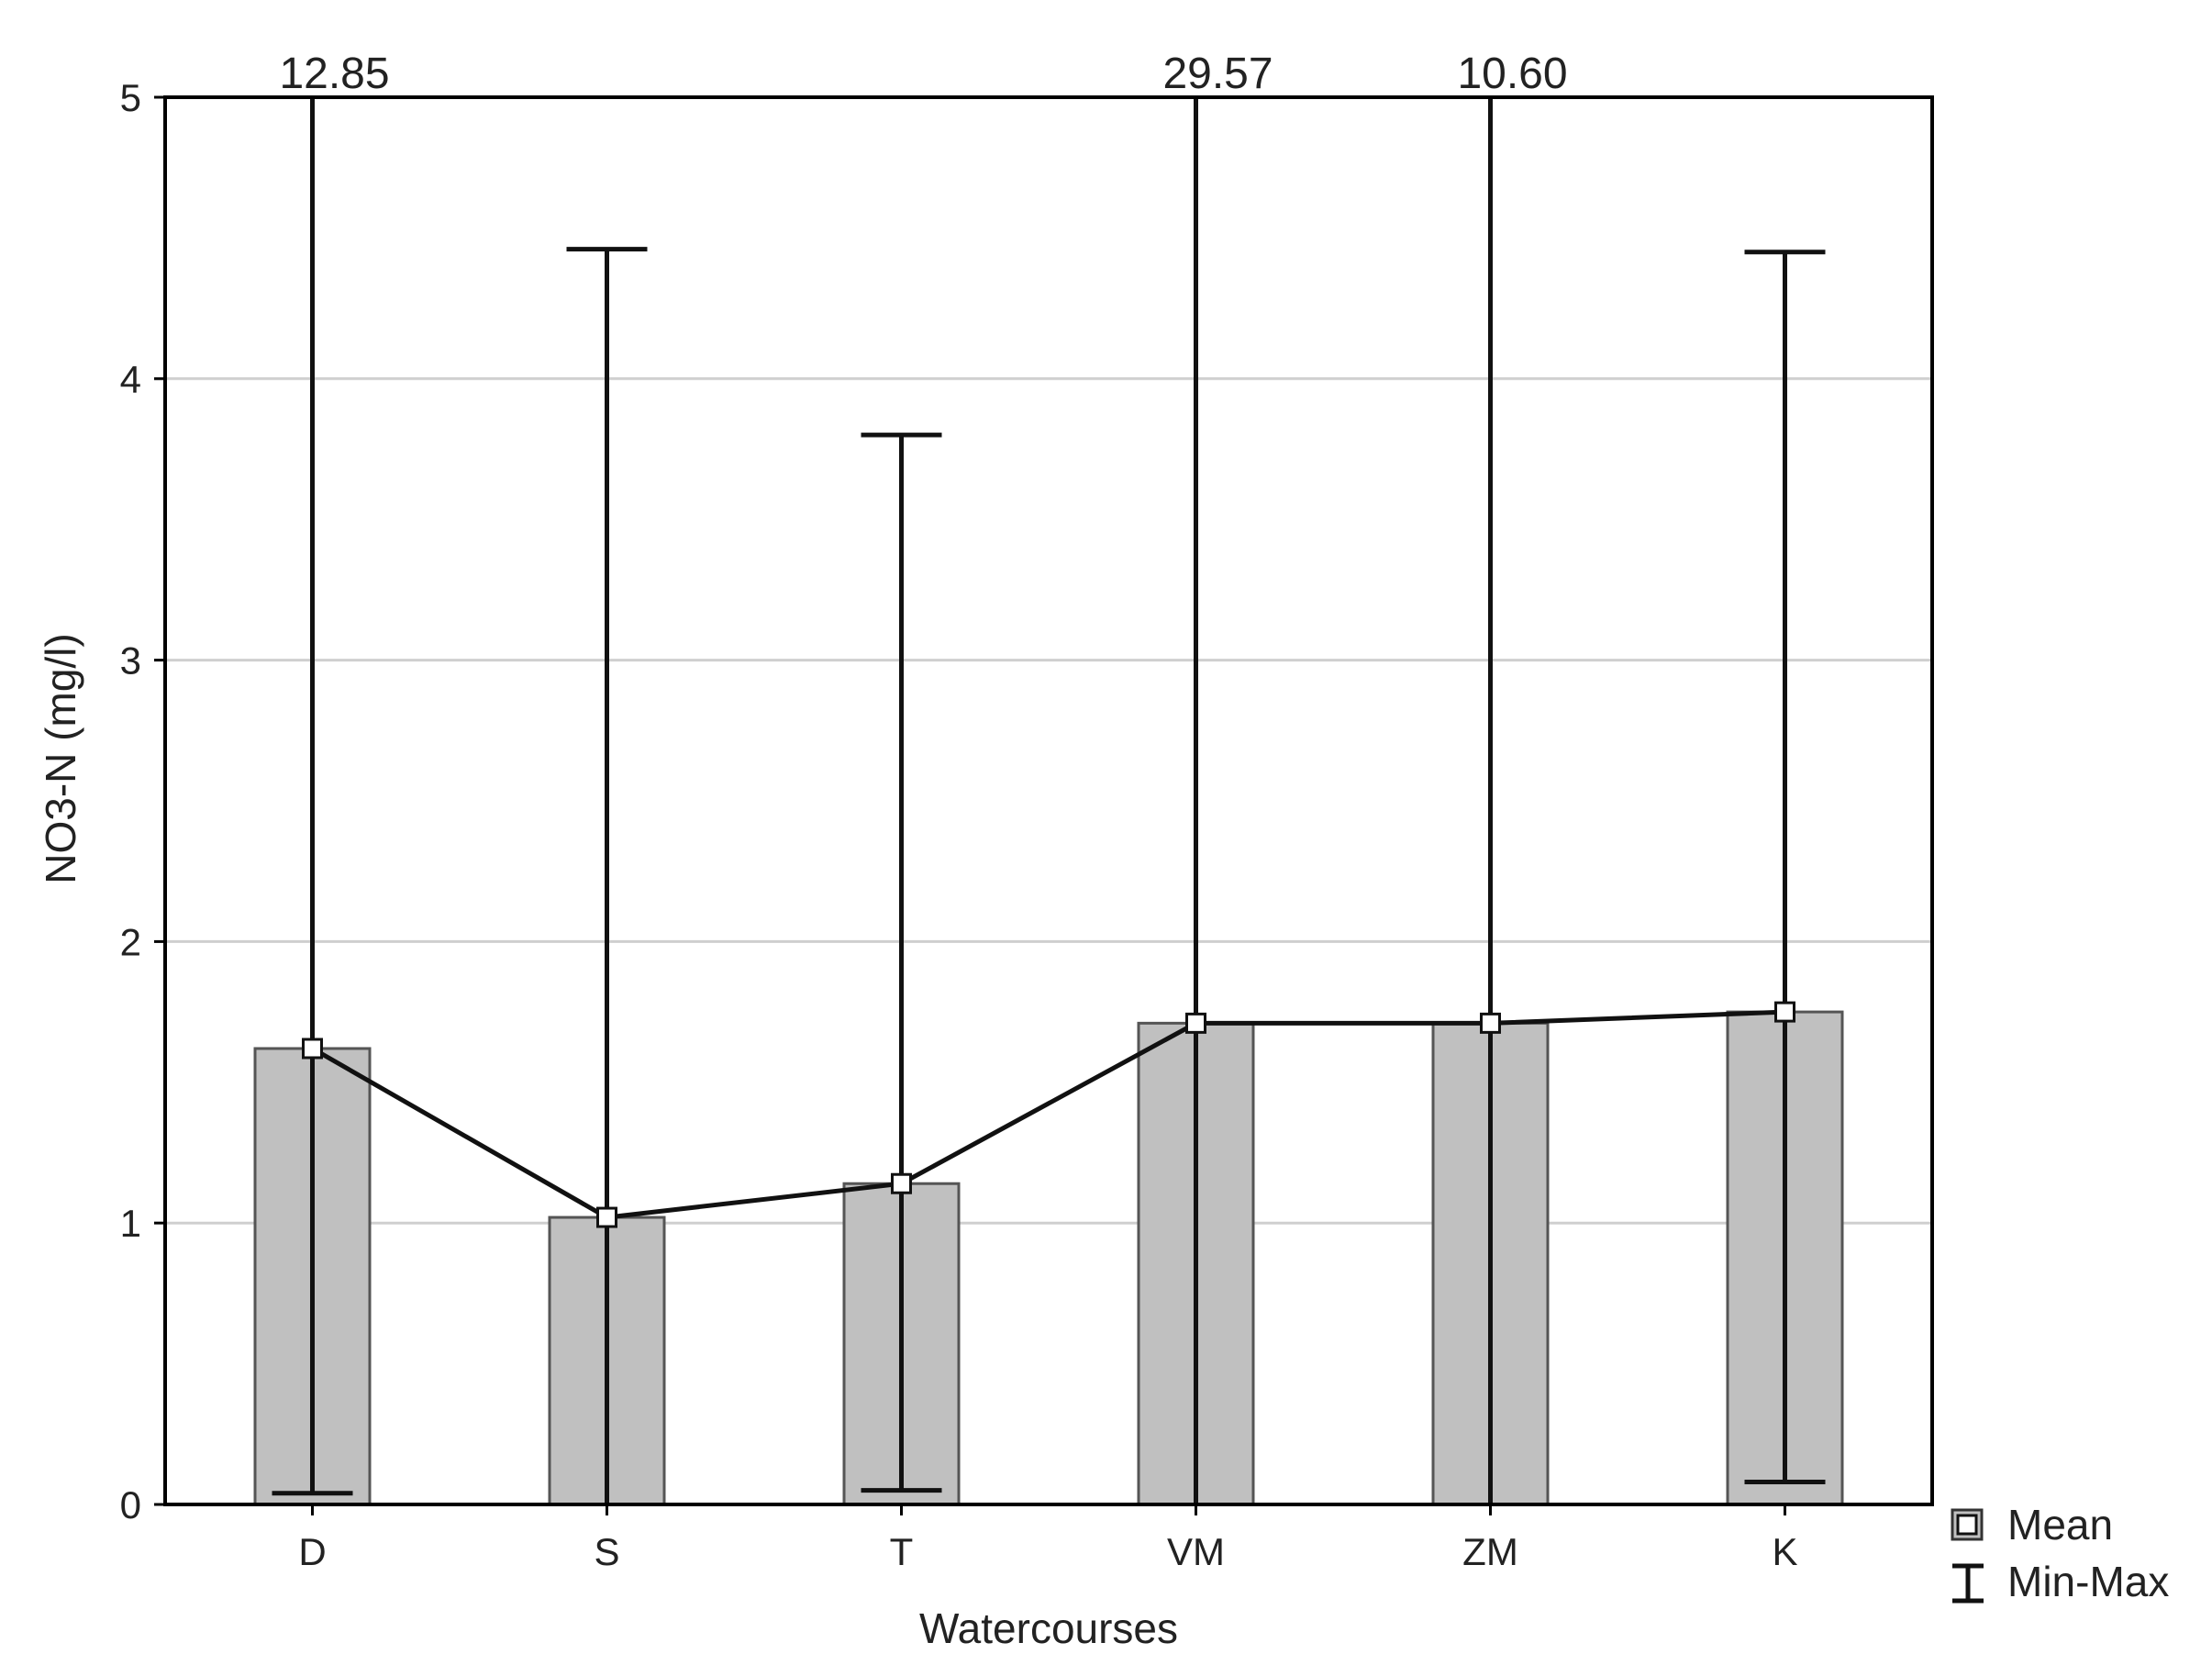 The width and height of the screenshot is (2212, 1676). What do you see at coordinates (902, 1551) in the screenshot?
I see `x-tick-label-T: T` at bounding box center [902, 1551].